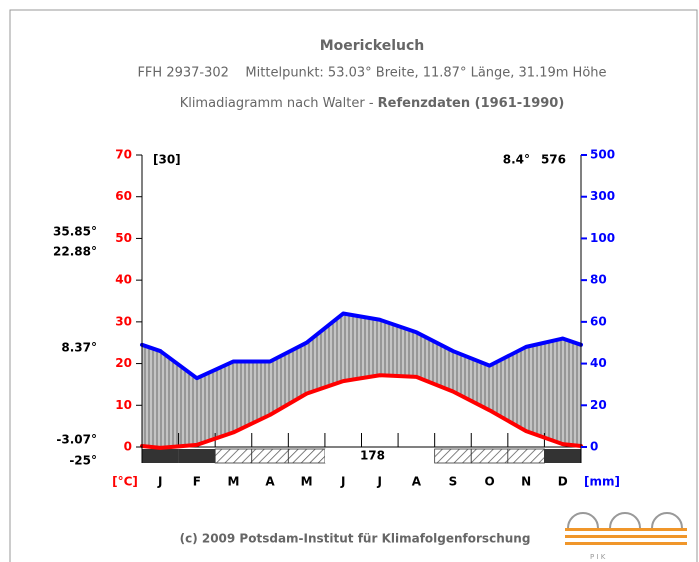 The width and height of the screenshot is (699, 562). Describe the element at coordinates (598, 363) in the screenshot. I see `y2-tick-label: 40` at that location.